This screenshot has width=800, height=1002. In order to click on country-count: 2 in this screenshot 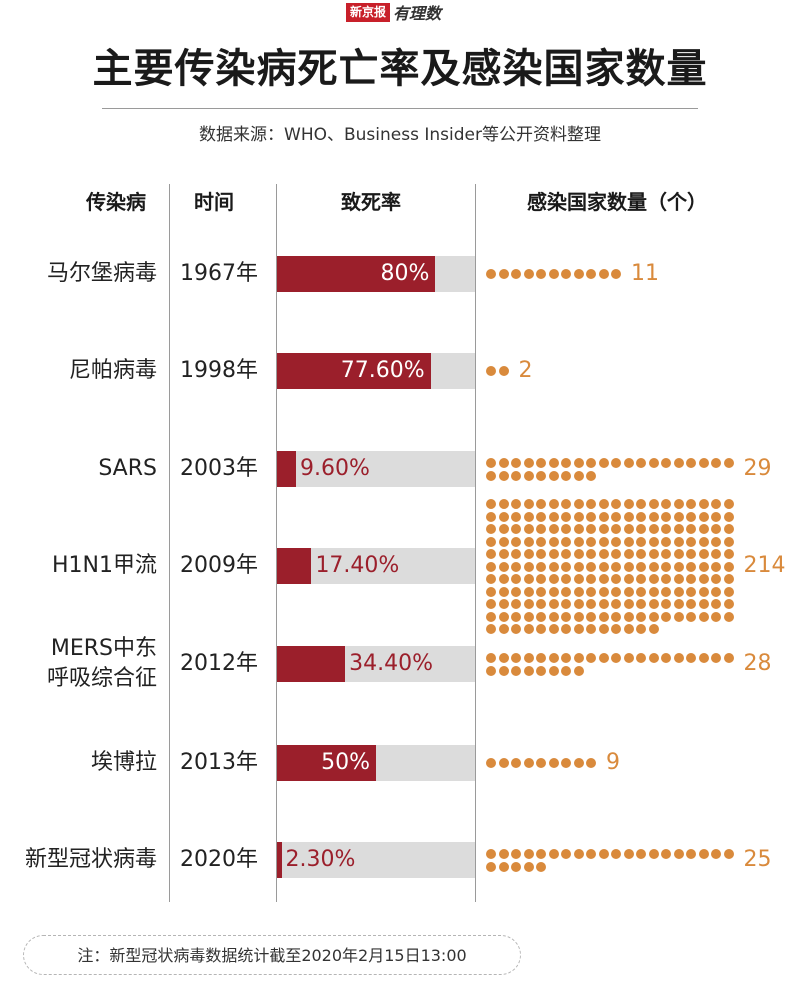, I will do `click(525, 370)`.